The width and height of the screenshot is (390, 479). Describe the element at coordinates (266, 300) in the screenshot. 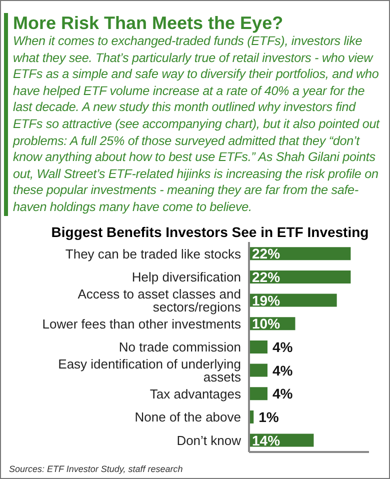

I see `data-label: 19%` at that location.